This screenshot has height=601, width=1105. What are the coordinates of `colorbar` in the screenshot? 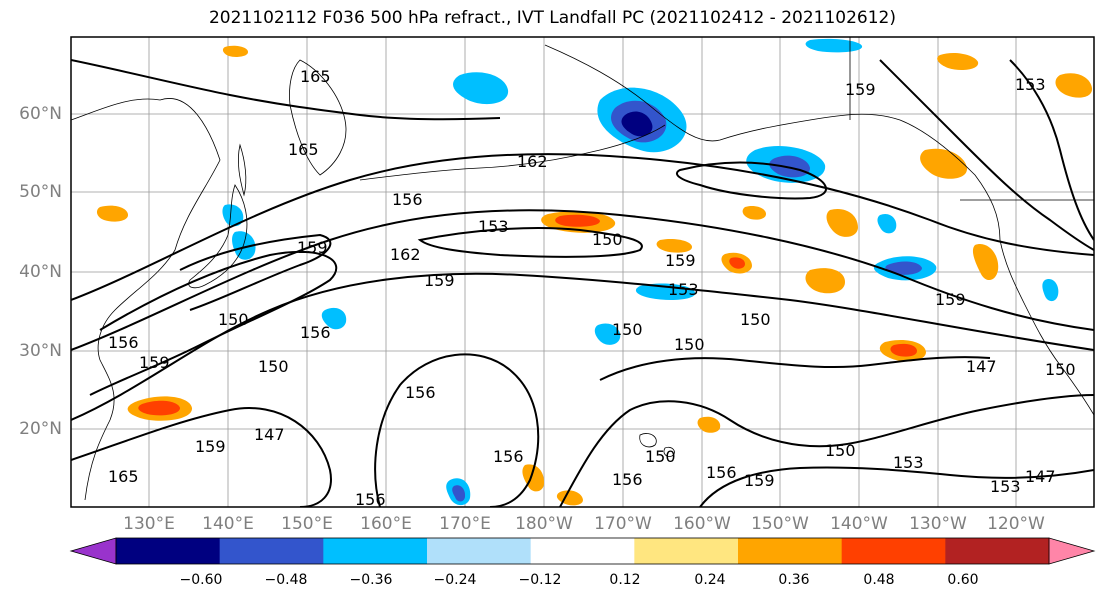 It's located at (582, 551).